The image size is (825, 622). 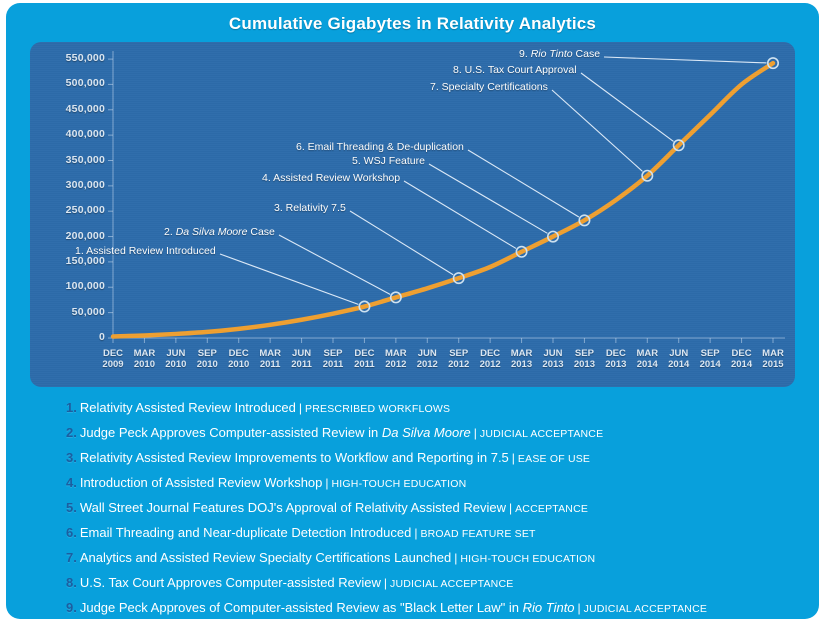 I want to click on x-axis-tick-month: SEP, so click(x=333, y=353).